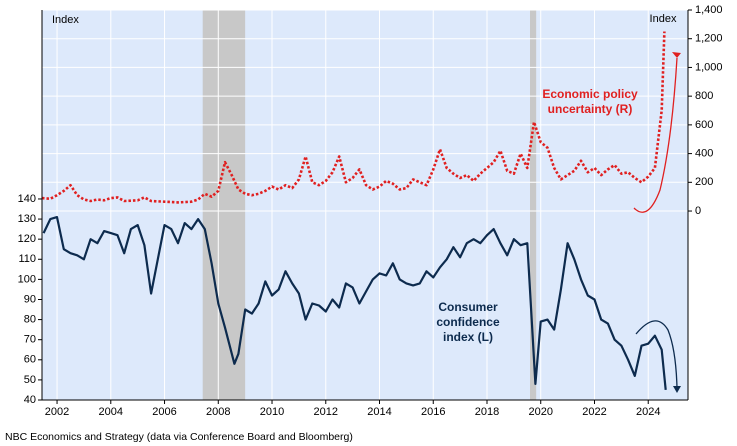  Describe the element at coordinates (30, 380) in the screenshot. I see `y-tick-label: 50` at that location.